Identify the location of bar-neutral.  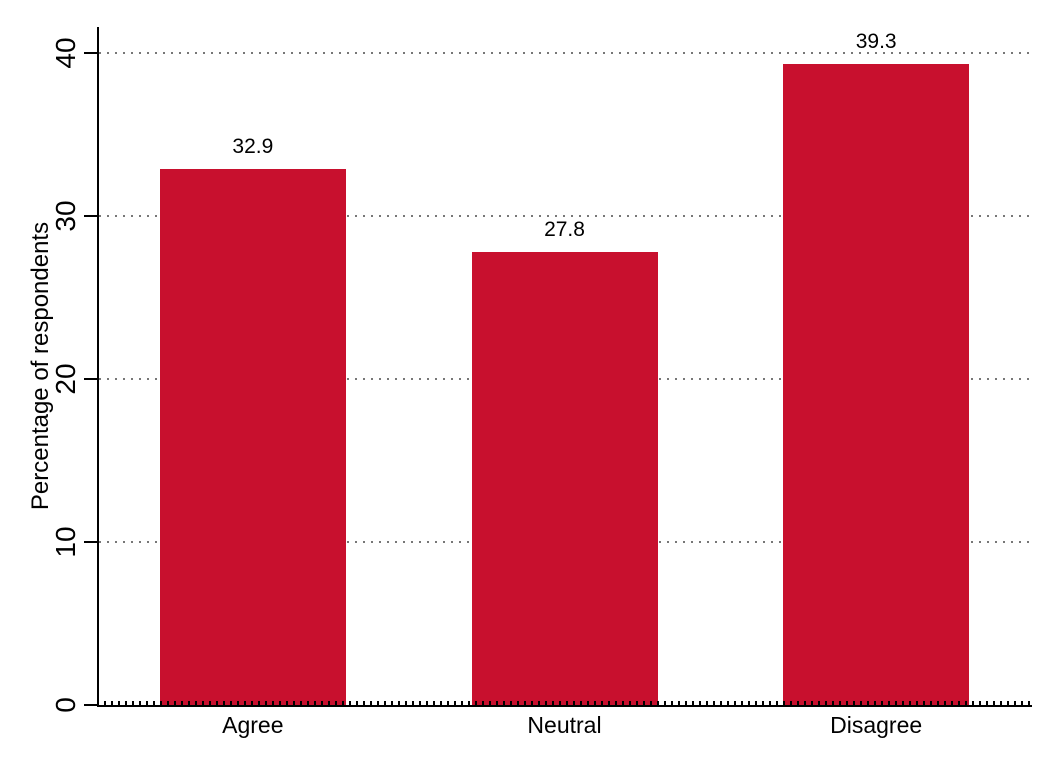
(564, 478).